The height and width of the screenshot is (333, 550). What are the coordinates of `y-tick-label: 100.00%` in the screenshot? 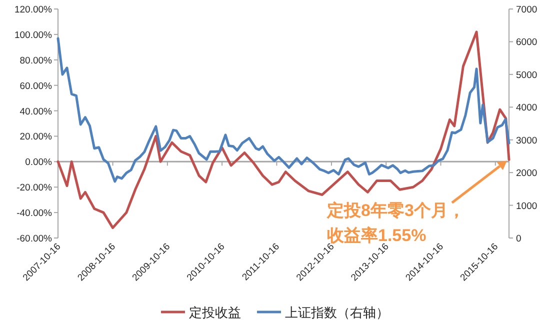 It's located at (33, 35).